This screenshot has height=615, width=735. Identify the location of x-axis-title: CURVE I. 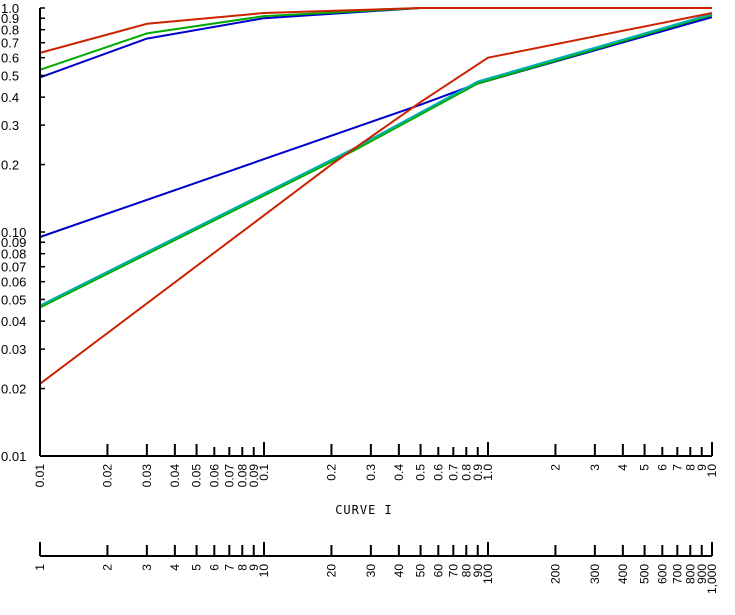
(364, 510).